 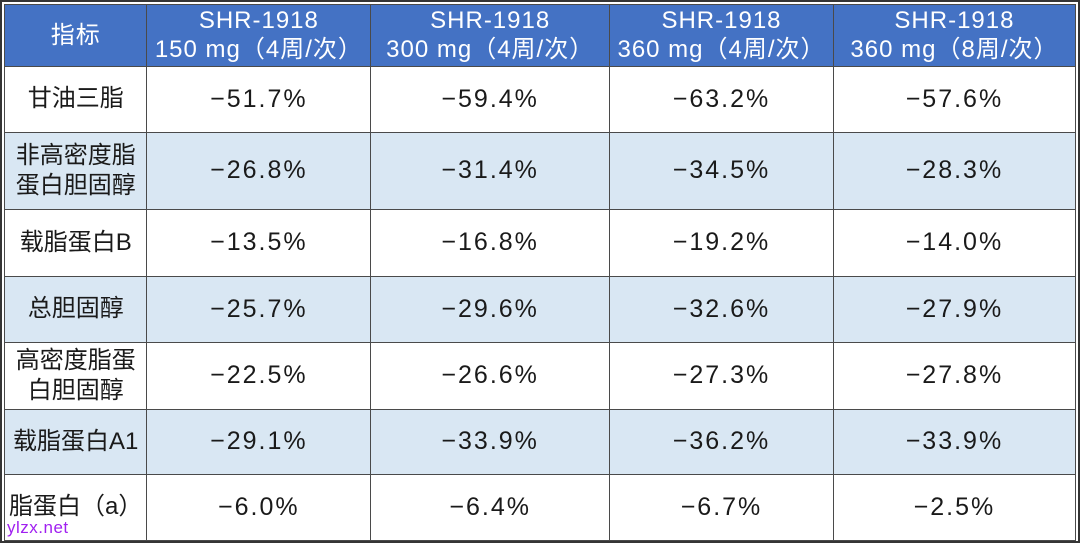 I want to click on table-row-apob: 载脂蛋白B −13.5% −16.8% −19.2% −14.0%, so click(x=540, y=242).